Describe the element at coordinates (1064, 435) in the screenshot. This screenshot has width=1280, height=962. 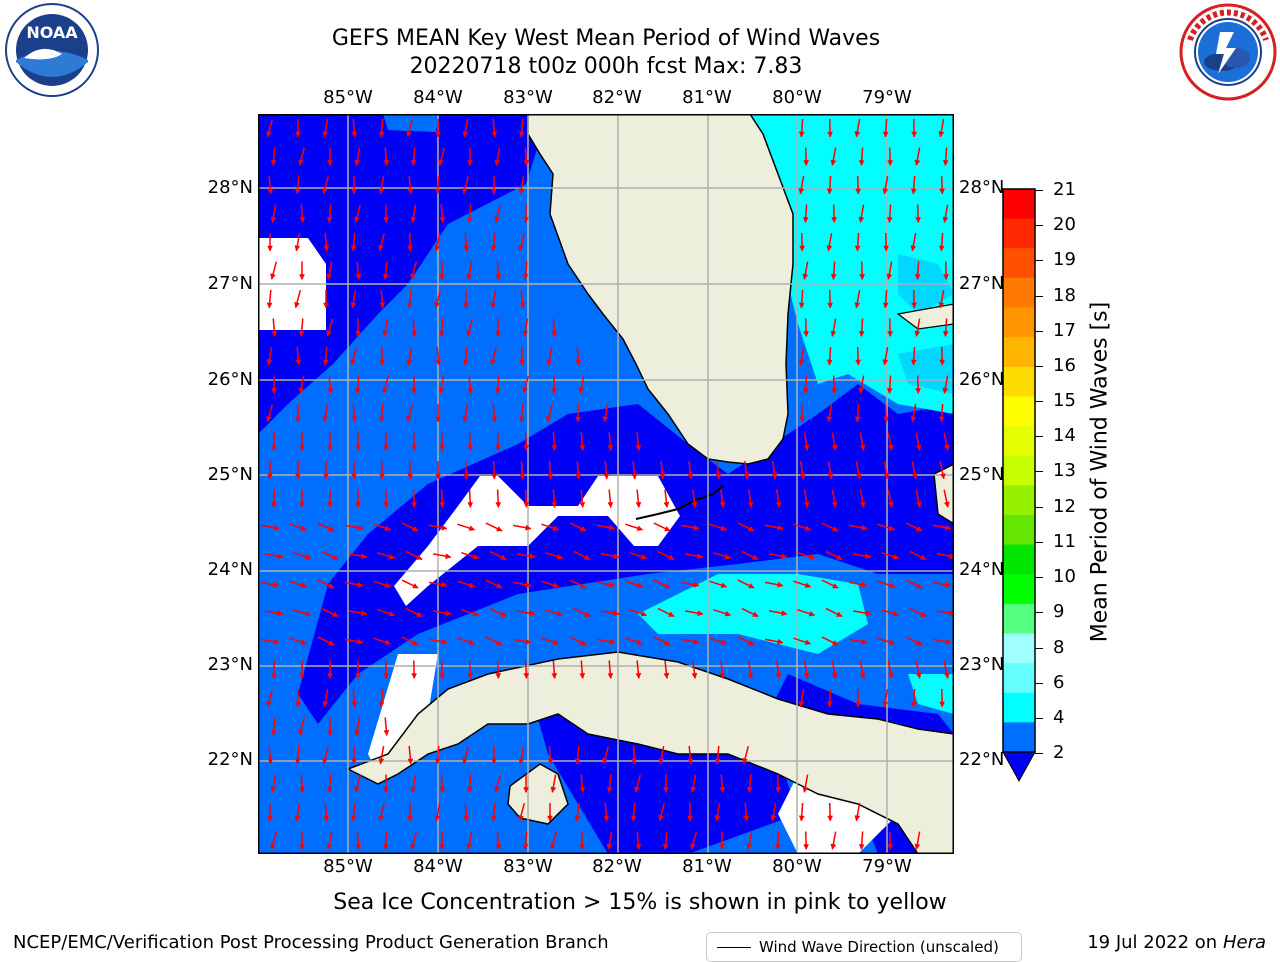
I see `colorbar-tick-label: 14` at that location.